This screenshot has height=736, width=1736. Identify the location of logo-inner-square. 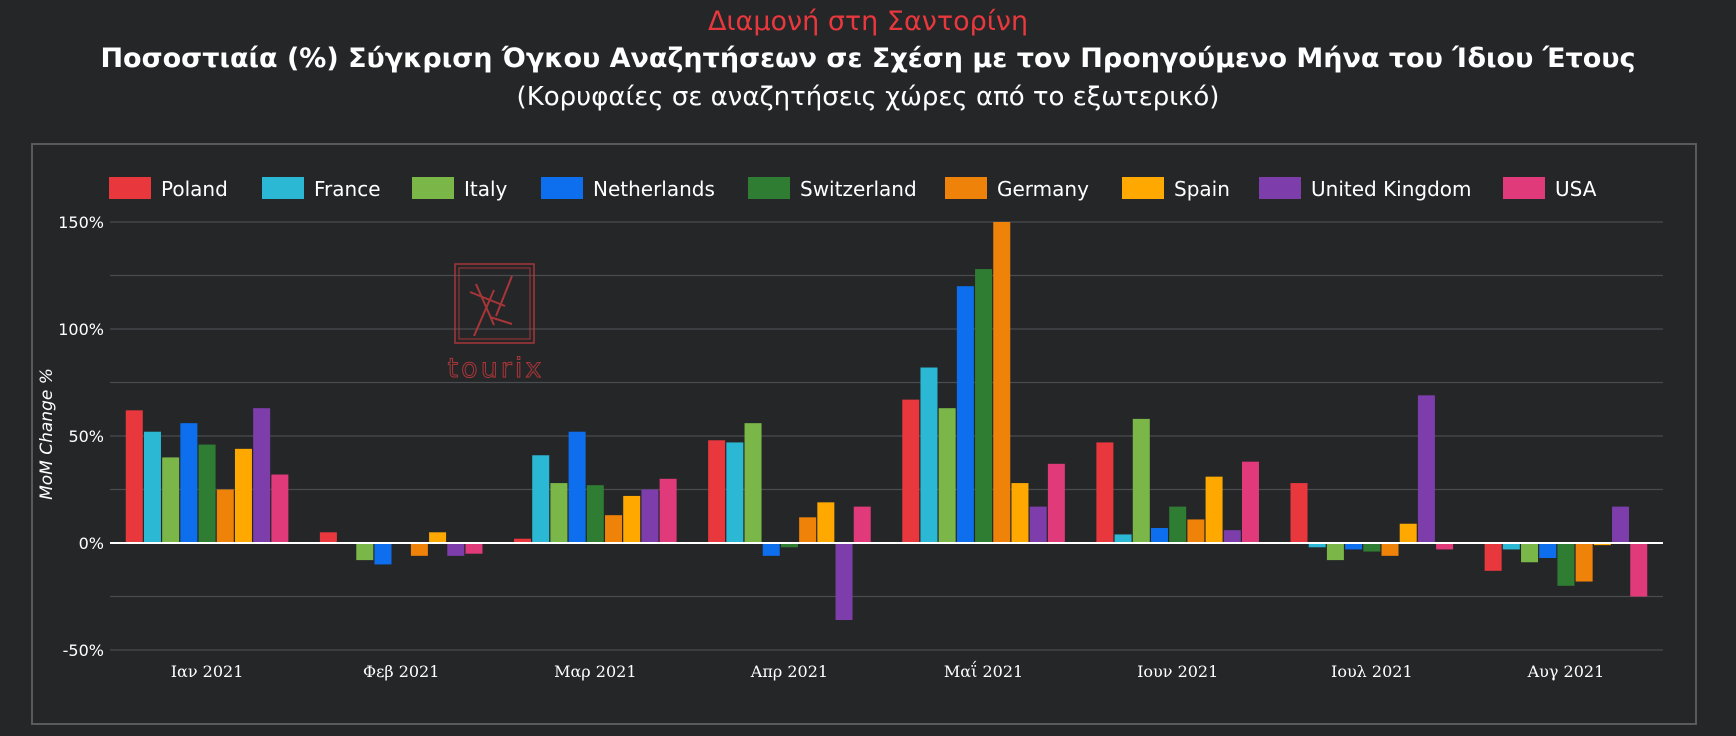
(494, 303).